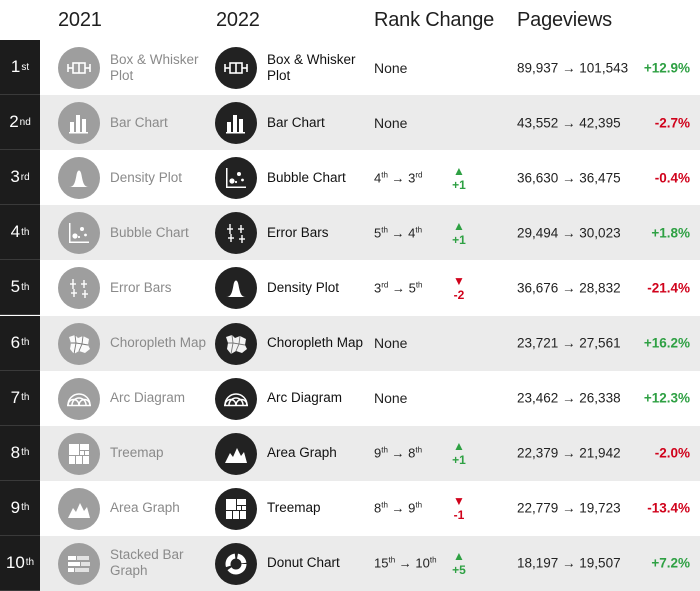  I want to click on pageviews-change-percent: -21.4%, so click(668, 288).